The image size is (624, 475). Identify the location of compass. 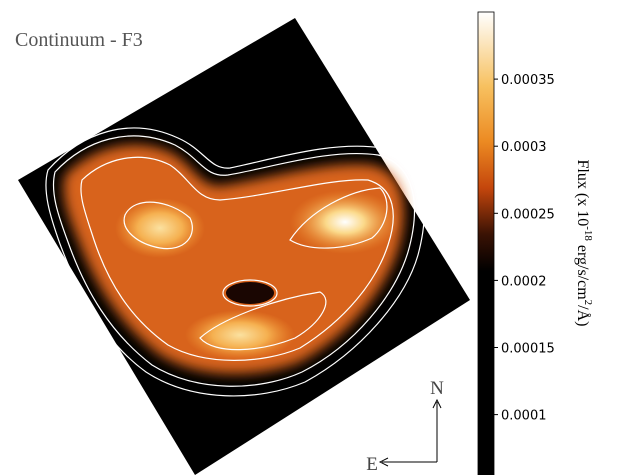
(410, 432).